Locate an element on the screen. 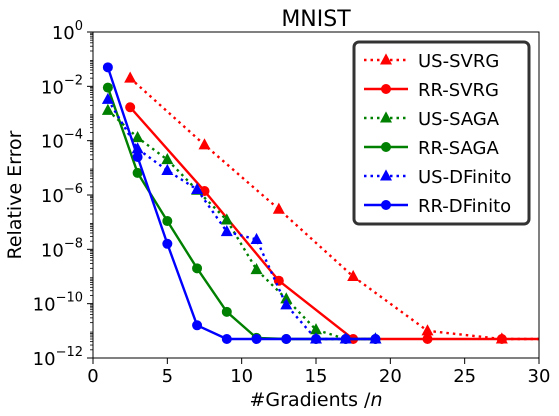  y-tick-label: 10⁻⁶ is located at coordinates (62, 194).